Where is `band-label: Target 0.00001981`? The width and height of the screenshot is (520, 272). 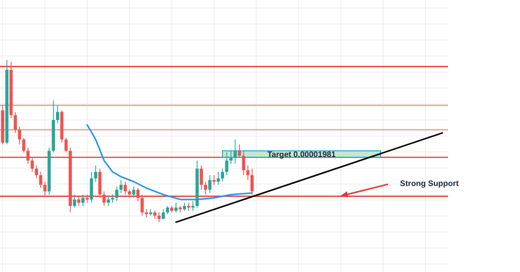
band-label: Target 0.00001981 is located at coordinates (301, 155).